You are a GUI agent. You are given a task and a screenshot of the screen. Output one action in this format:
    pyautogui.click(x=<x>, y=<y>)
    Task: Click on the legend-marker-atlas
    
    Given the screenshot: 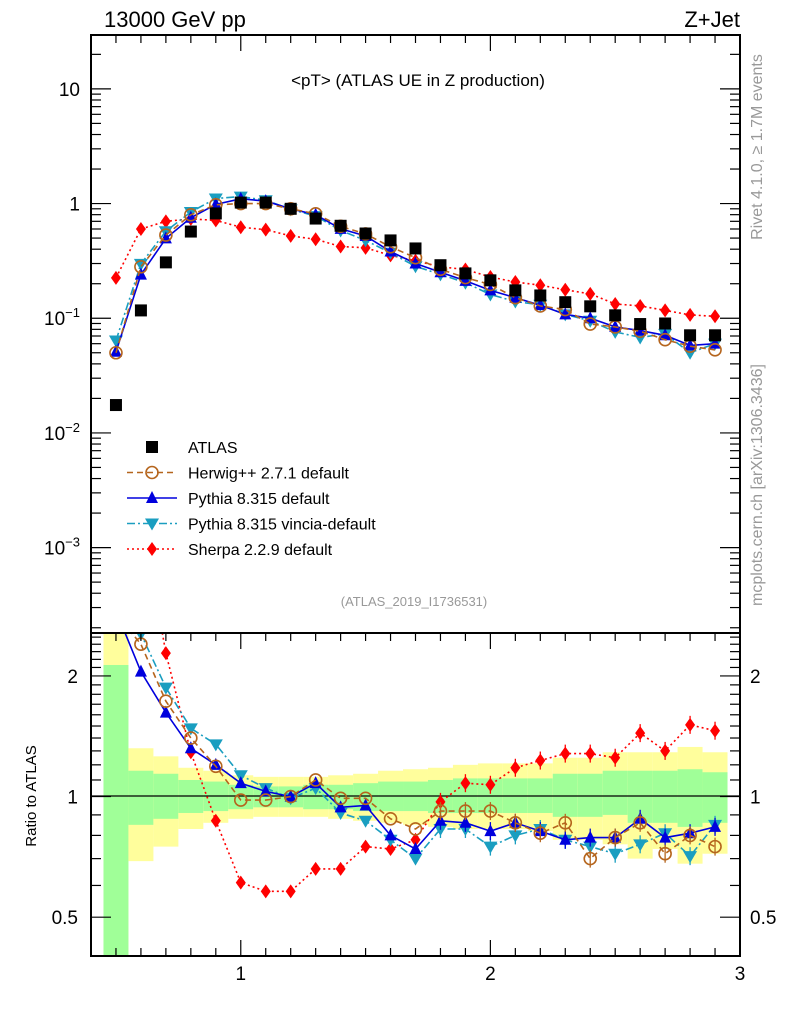 What is the action you would take?
    pyautogui.click(x=152, y=447)
    